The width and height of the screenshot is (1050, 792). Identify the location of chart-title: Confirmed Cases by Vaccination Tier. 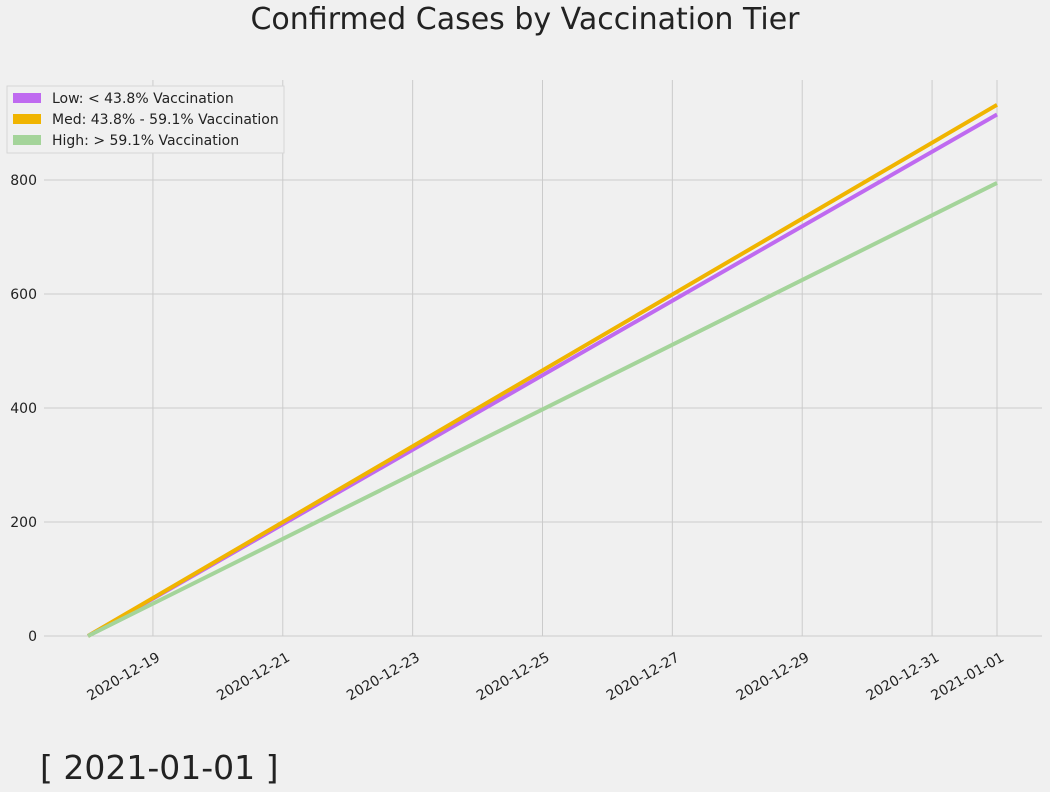
(525, 19).